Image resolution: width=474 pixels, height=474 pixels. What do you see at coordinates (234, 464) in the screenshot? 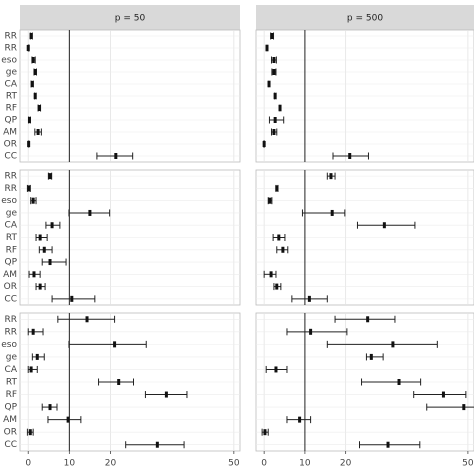
I see `x-tick-label: 50` at bounding box center [234, 464].